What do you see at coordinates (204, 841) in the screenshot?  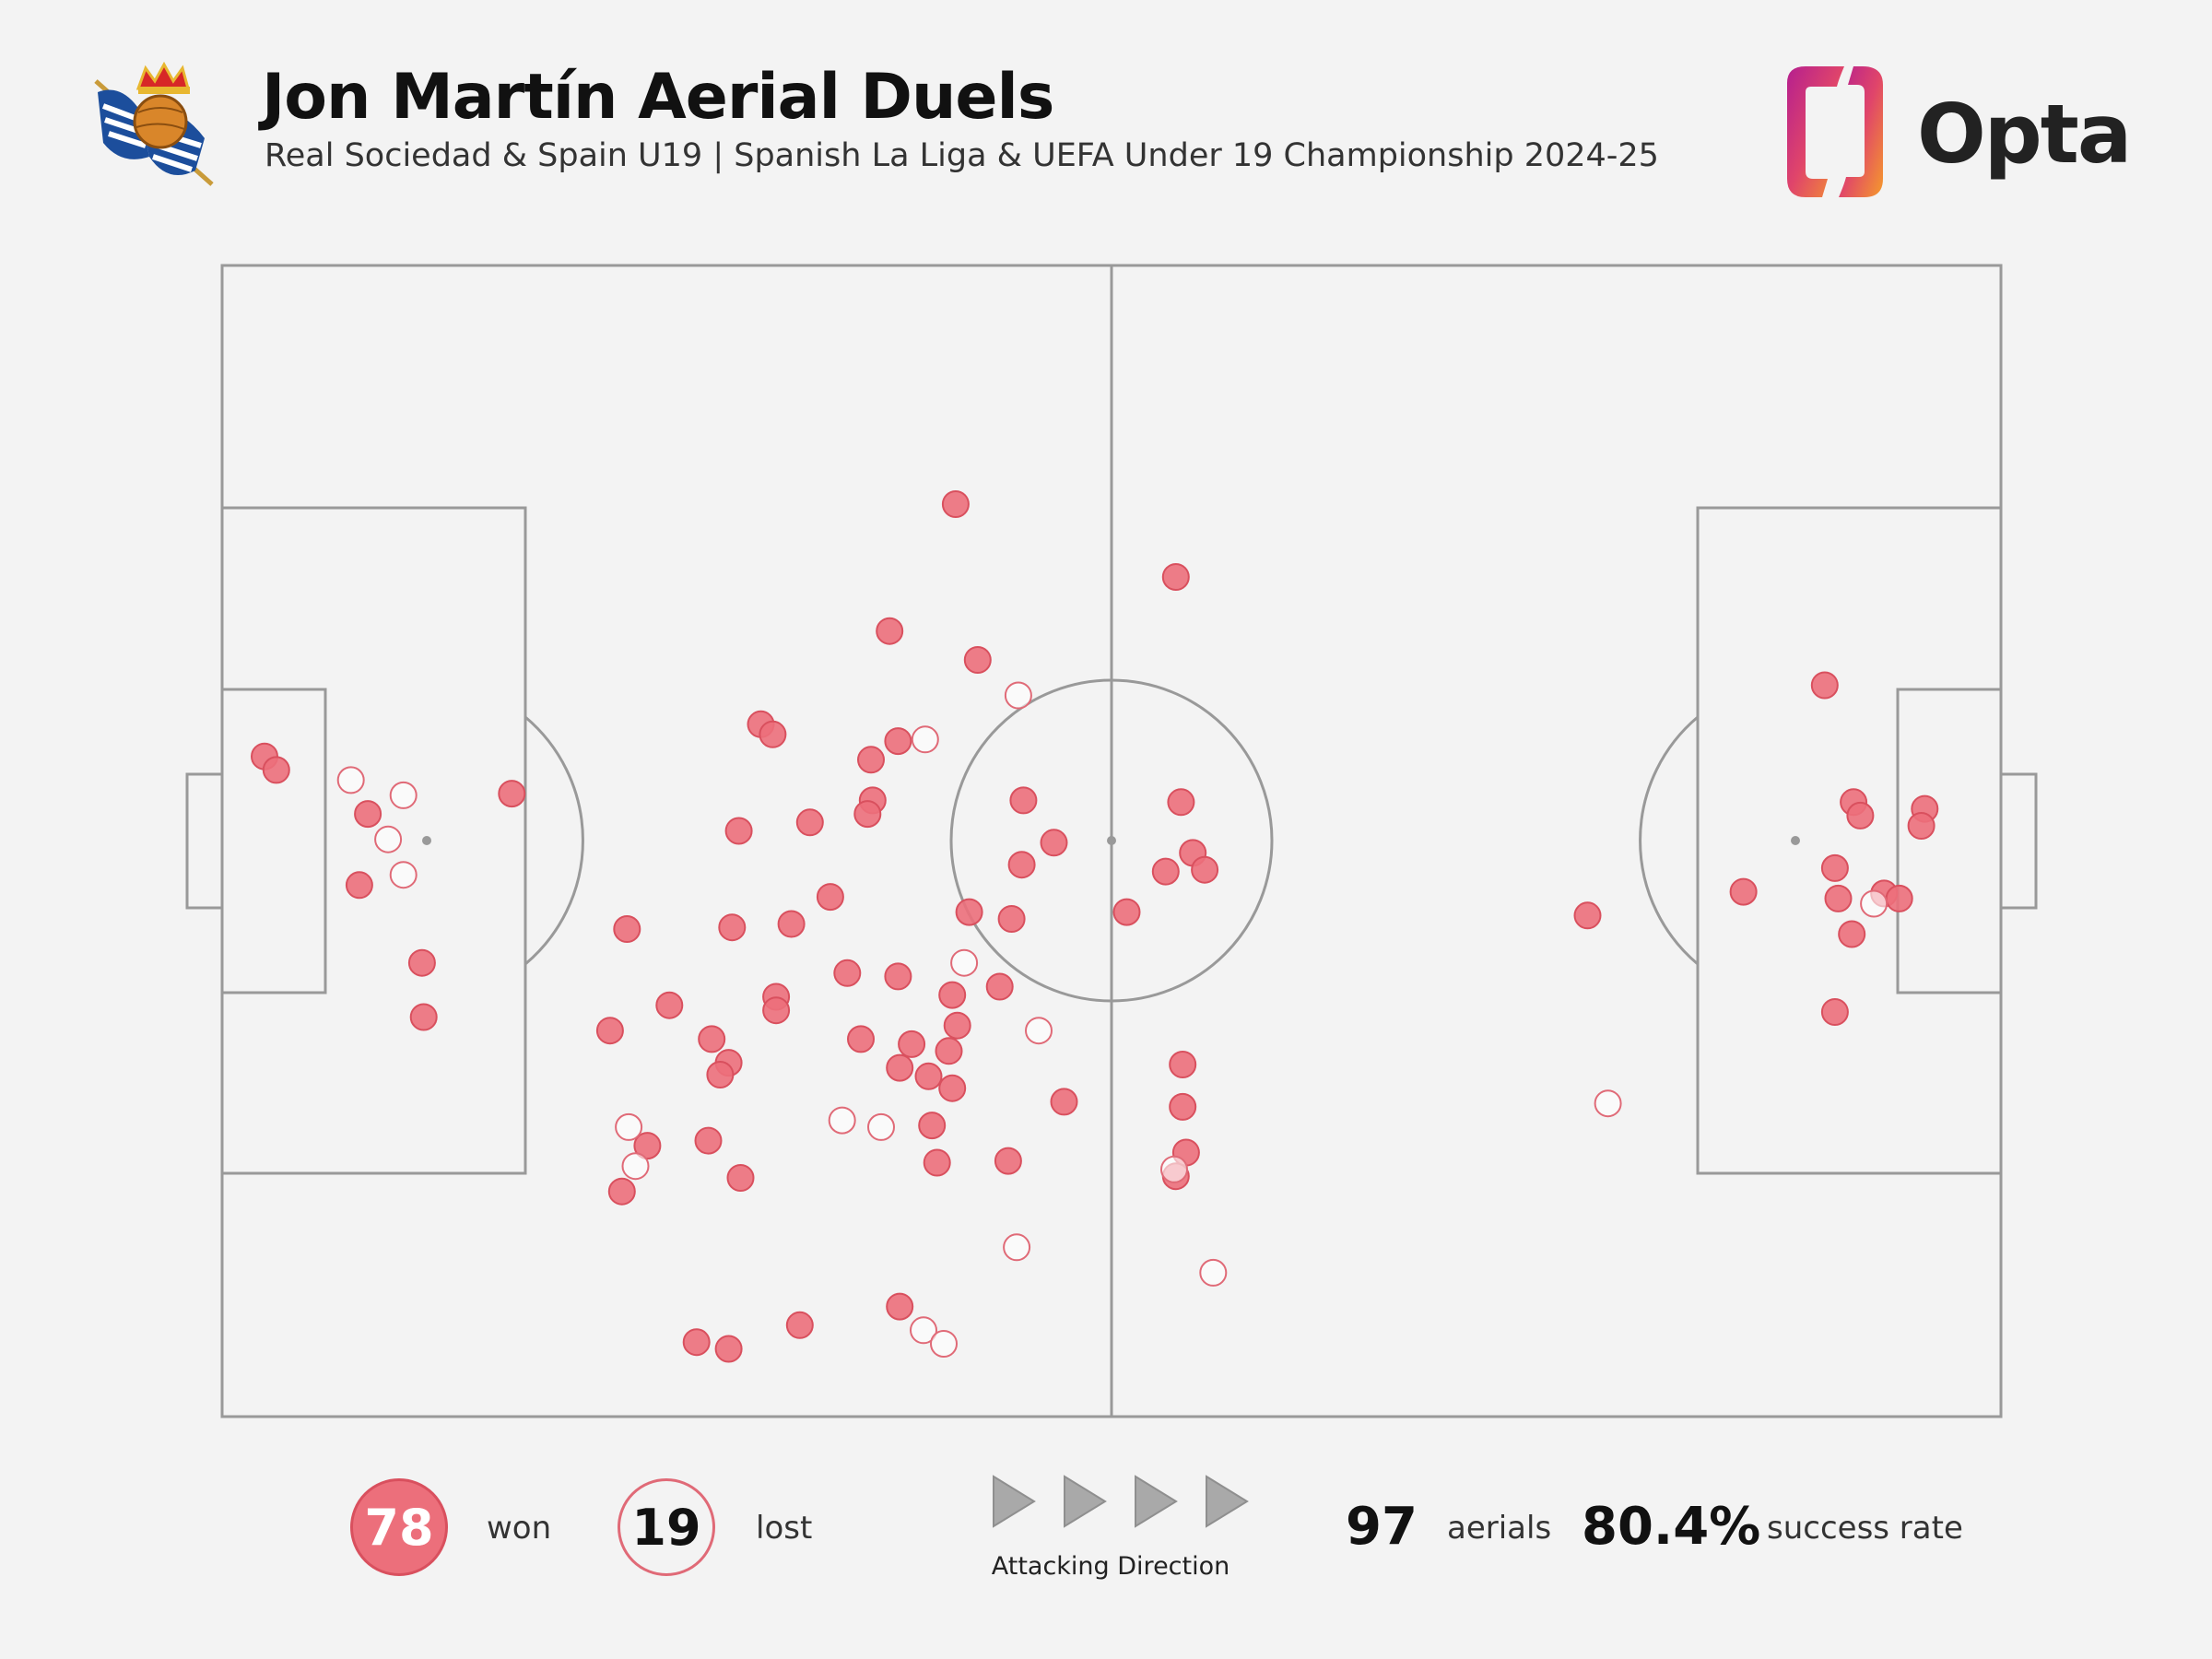 I see `left-goal` at bounding box center [204, 841].